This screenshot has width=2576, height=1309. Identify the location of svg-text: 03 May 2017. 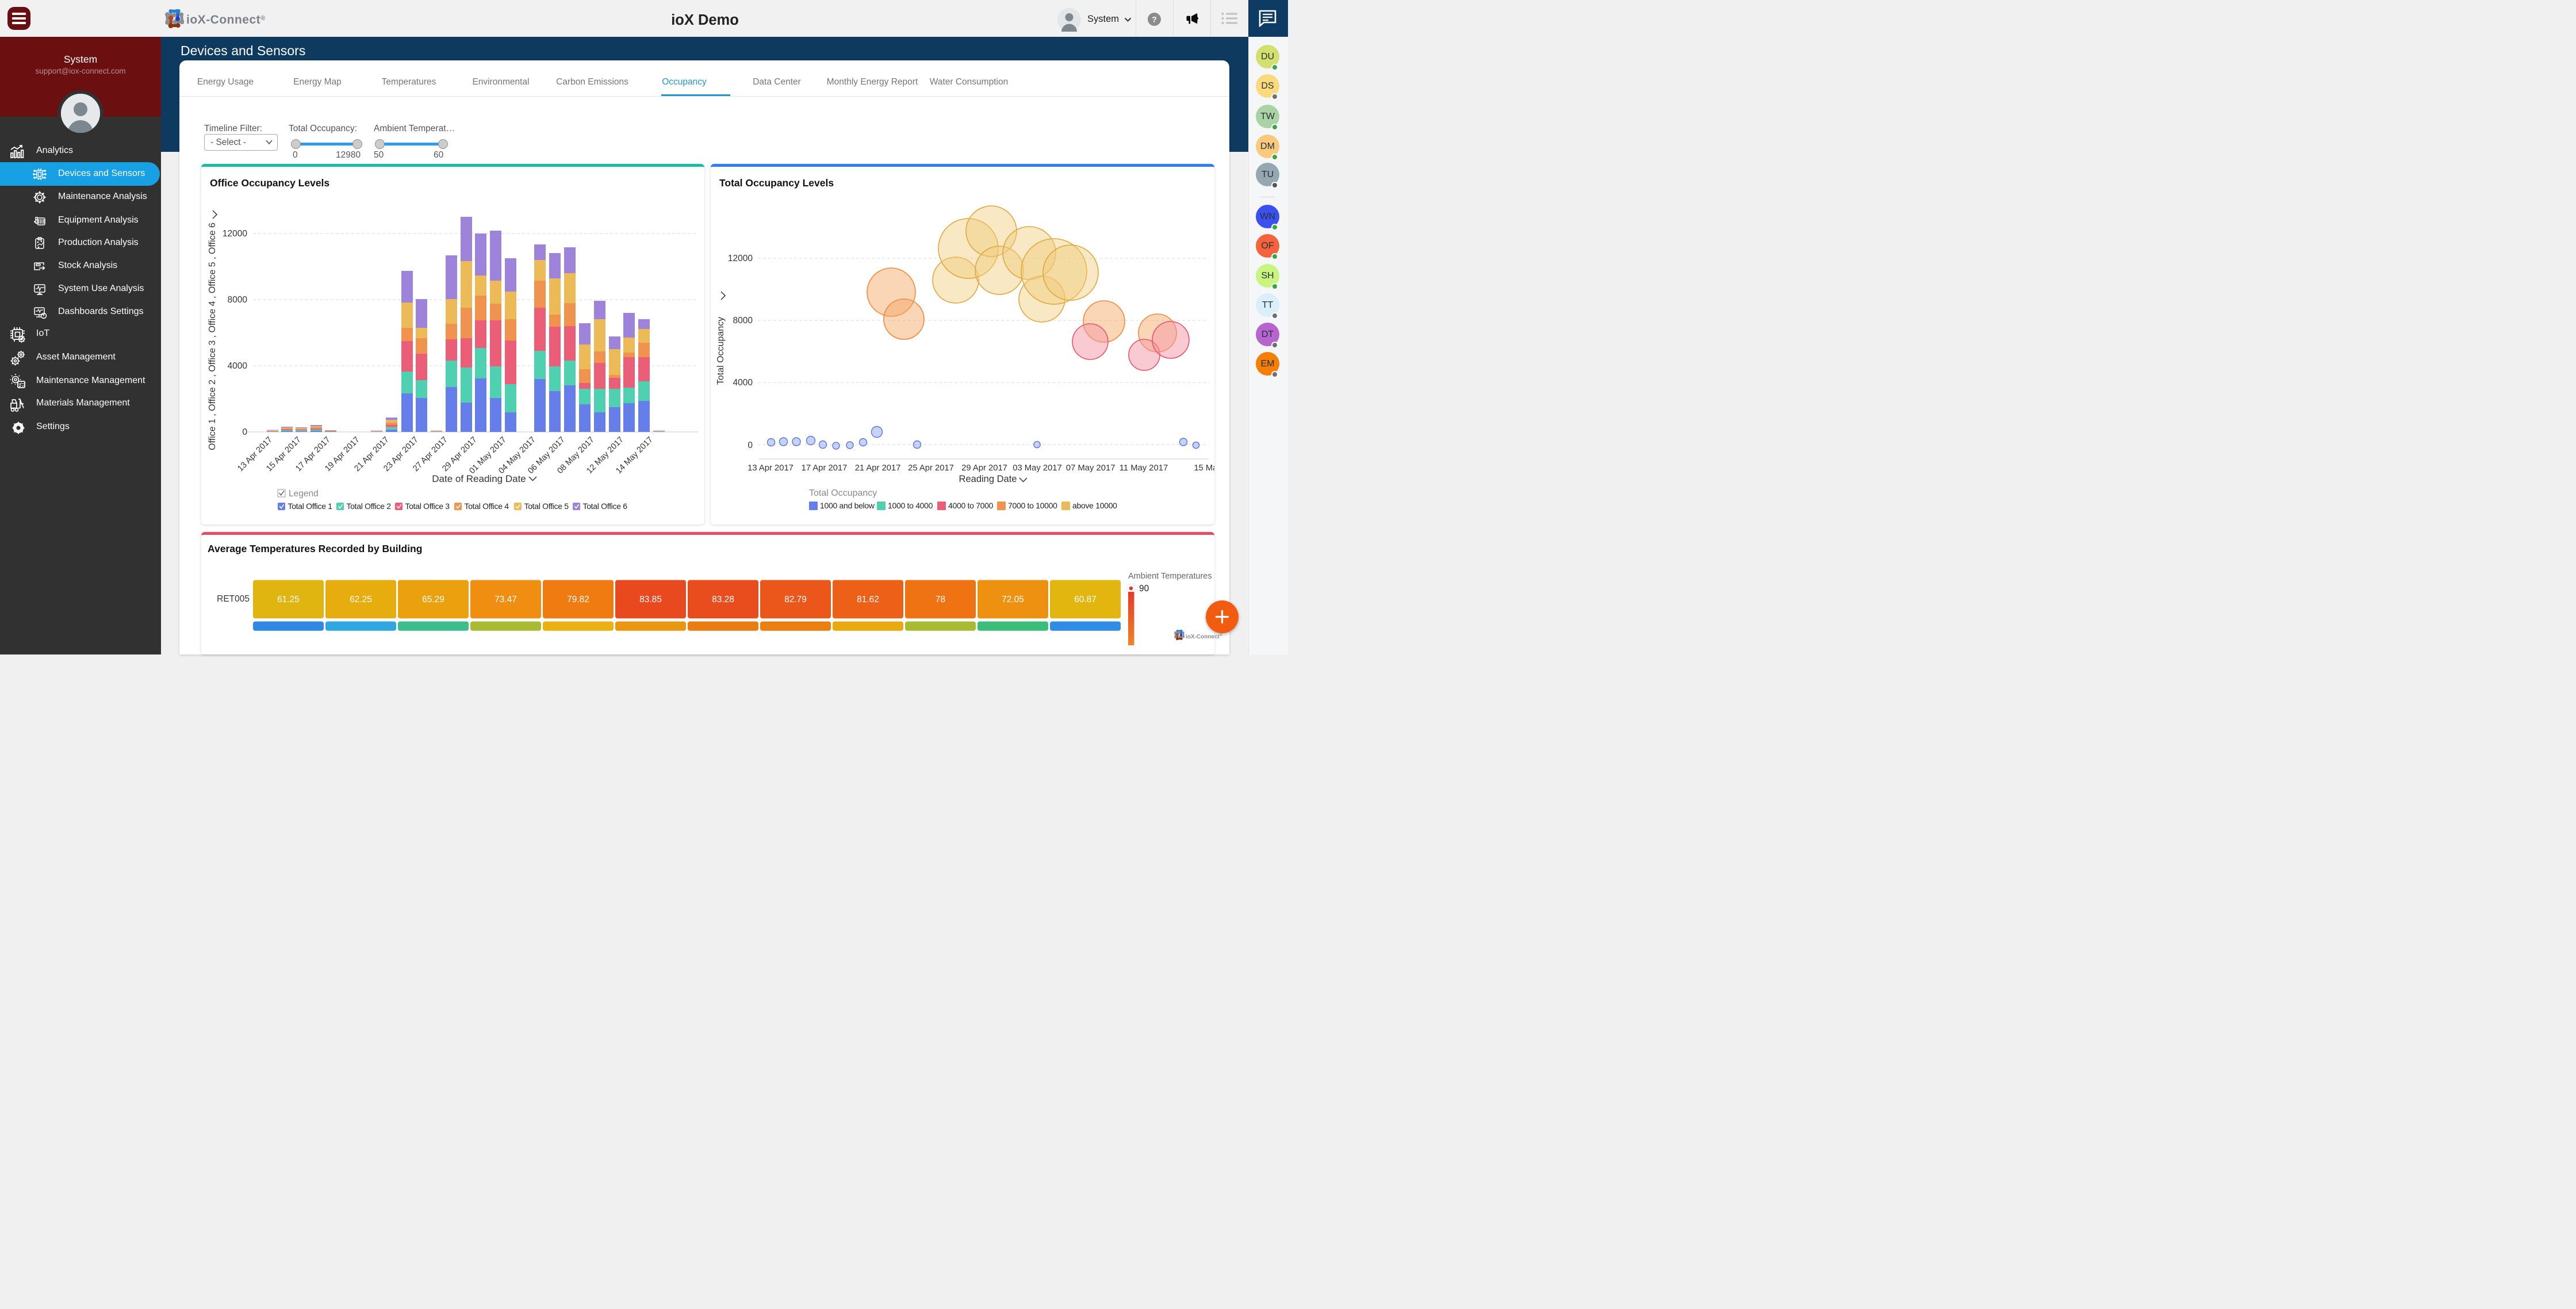
(1037, 468).